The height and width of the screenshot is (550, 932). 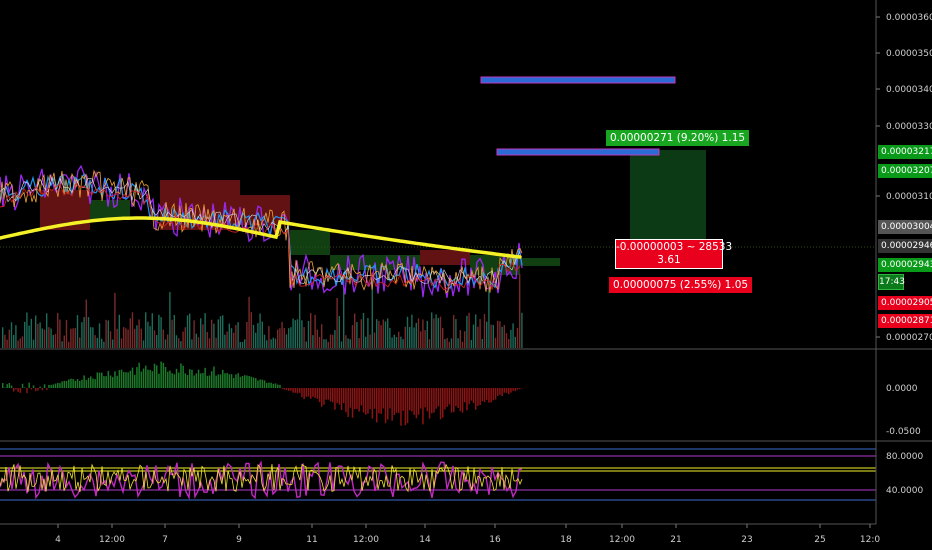 What do you see at coordinates (578, 80) in the screenshot?
I see `level-box-upper` at bounding box center [578, 80].